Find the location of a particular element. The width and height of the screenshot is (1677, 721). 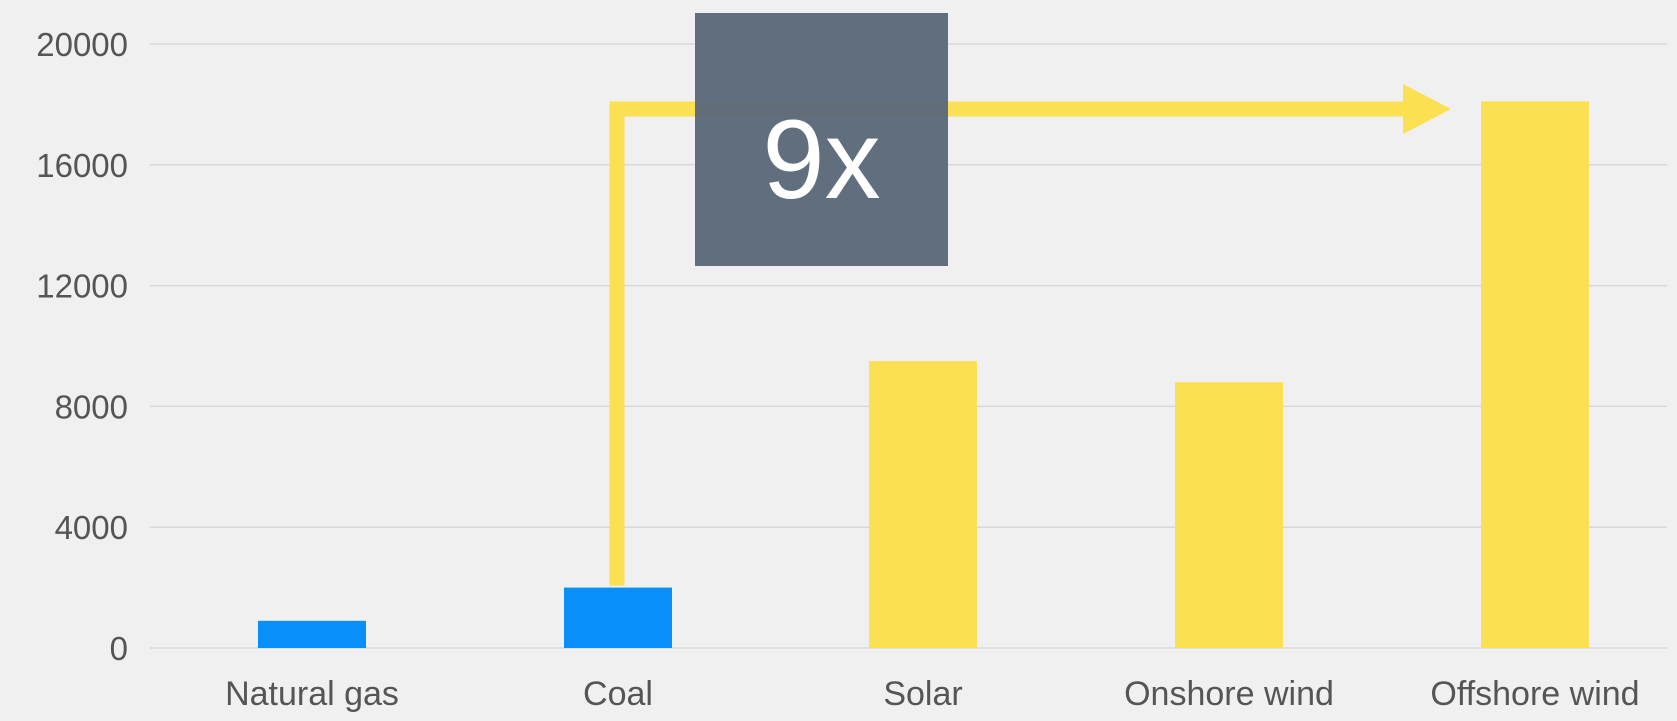

annotation-box is located at coordinates (821, 139).